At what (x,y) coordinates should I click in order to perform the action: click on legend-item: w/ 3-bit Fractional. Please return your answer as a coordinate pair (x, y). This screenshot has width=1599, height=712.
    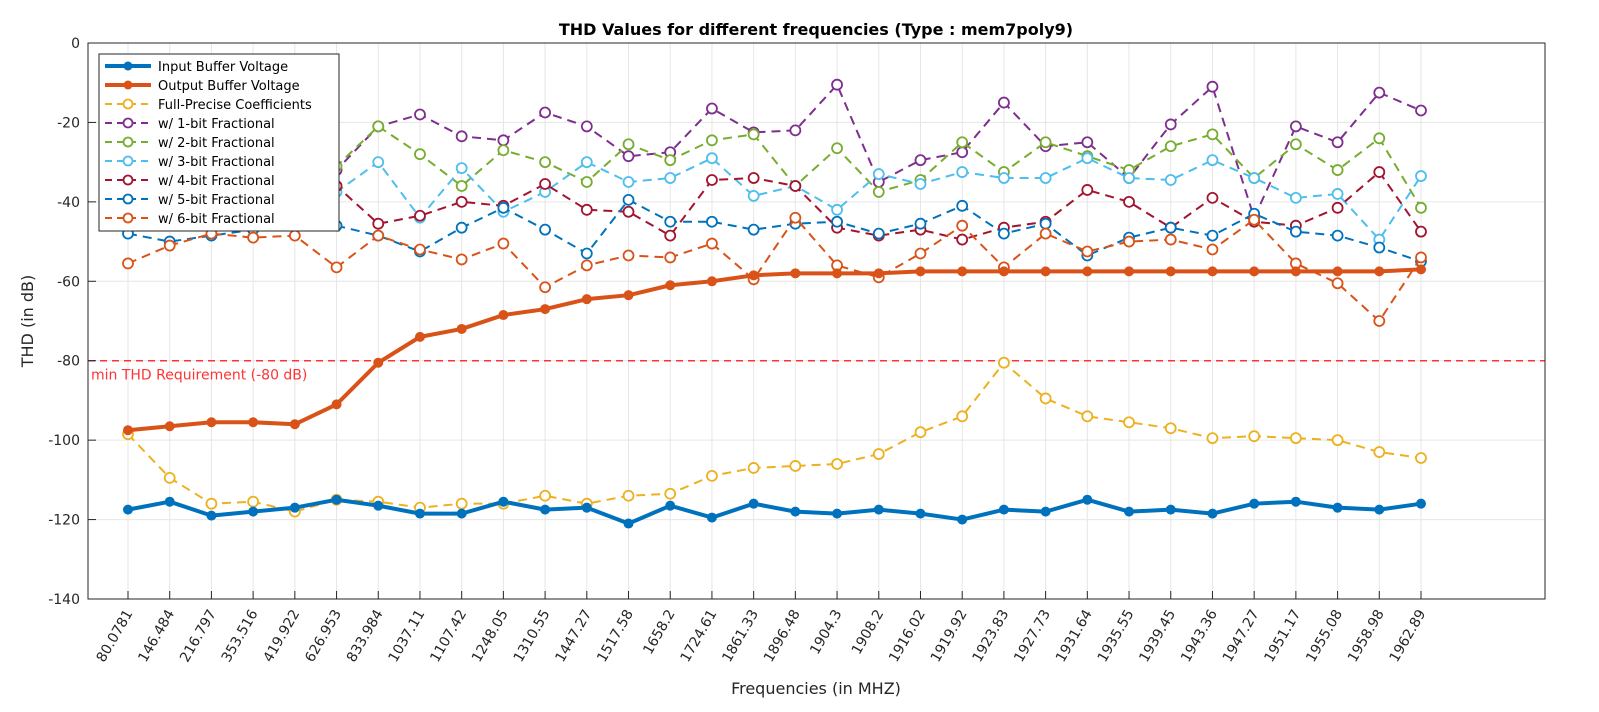
    Looking at the image, I should click on (190, 162).